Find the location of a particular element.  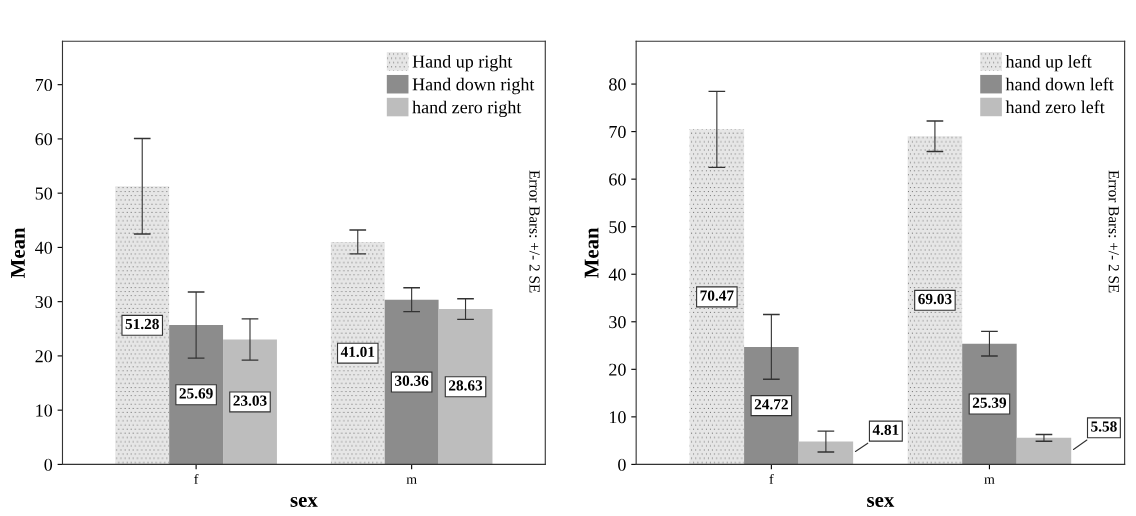

legend-label: Hand down right is located at coordinates (473, 86).